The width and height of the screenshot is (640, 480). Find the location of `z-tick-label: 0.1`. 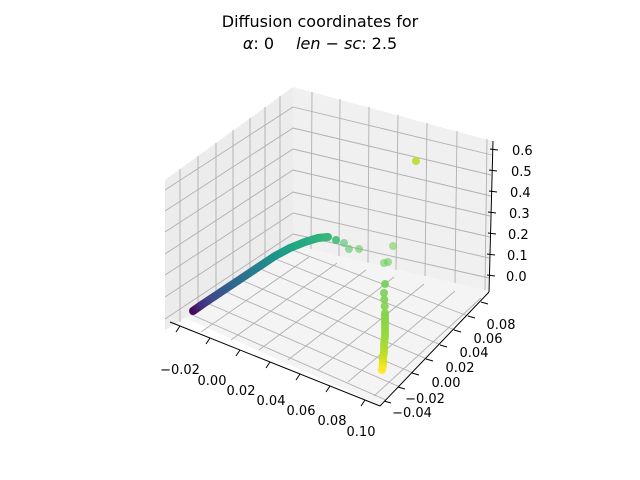

z-tick-label: 0.1 is located at coordinates (517, 256).